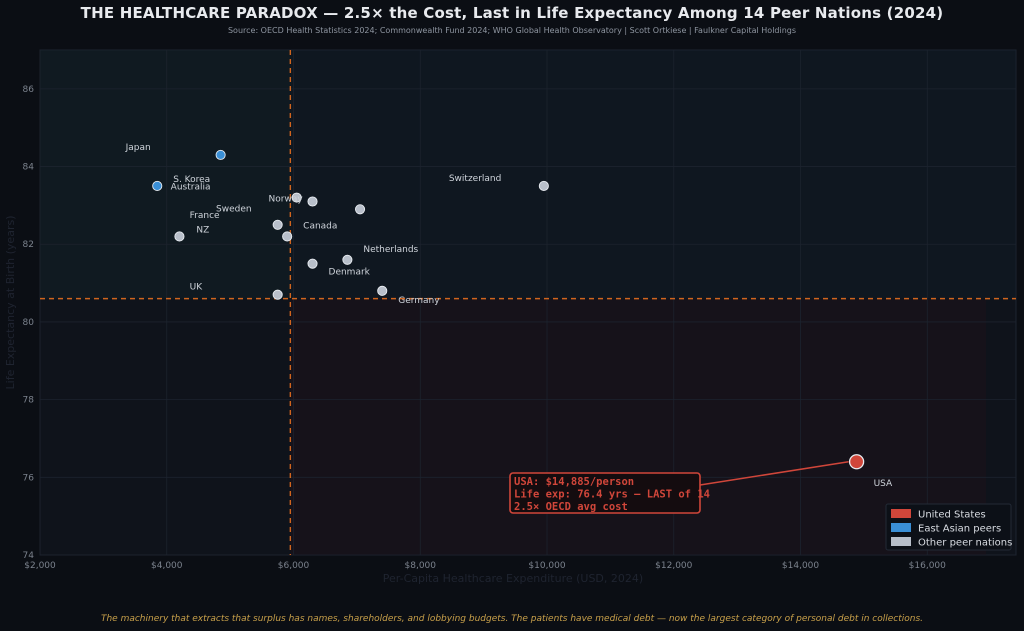  I want to click on point-label: Japan, so click(138, 148).